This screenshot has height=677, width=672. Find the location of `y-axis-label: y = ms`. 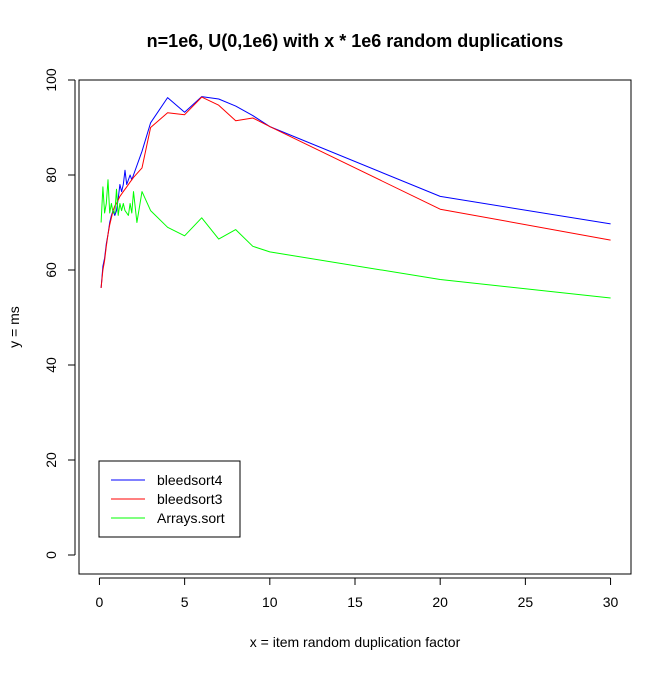

y-axis-label: y = ms is located at coordinates (14, 327).